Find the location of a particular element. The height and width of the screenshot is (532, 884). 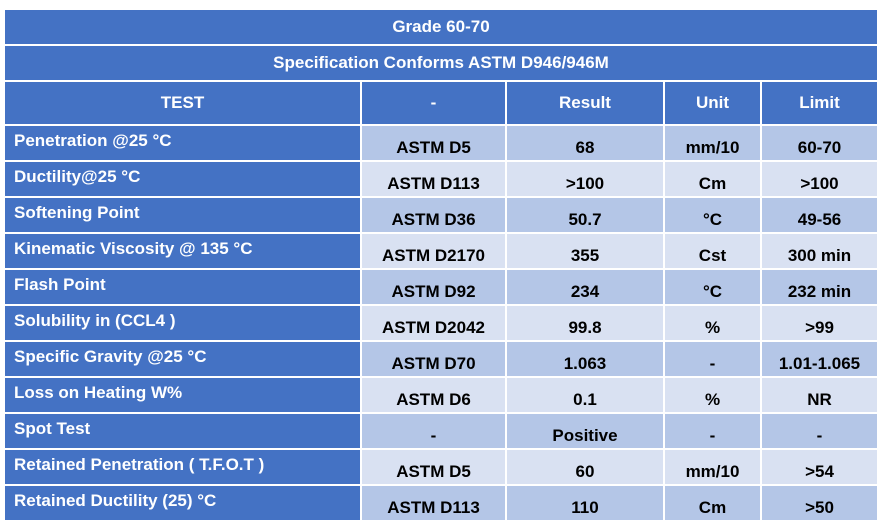

value-cell: ASTM D2170 is located at coordinates (434, 252).